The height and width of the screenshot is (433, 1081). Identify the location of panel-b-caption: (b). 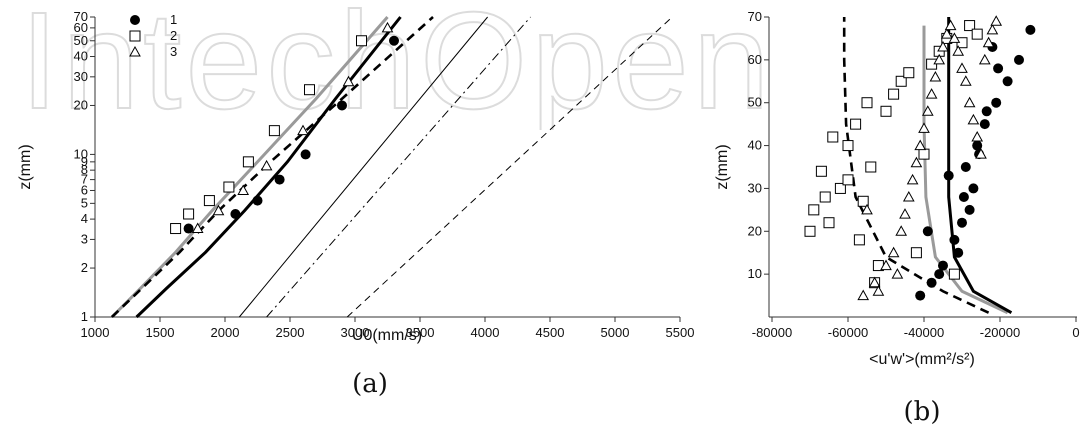
(922, 412).